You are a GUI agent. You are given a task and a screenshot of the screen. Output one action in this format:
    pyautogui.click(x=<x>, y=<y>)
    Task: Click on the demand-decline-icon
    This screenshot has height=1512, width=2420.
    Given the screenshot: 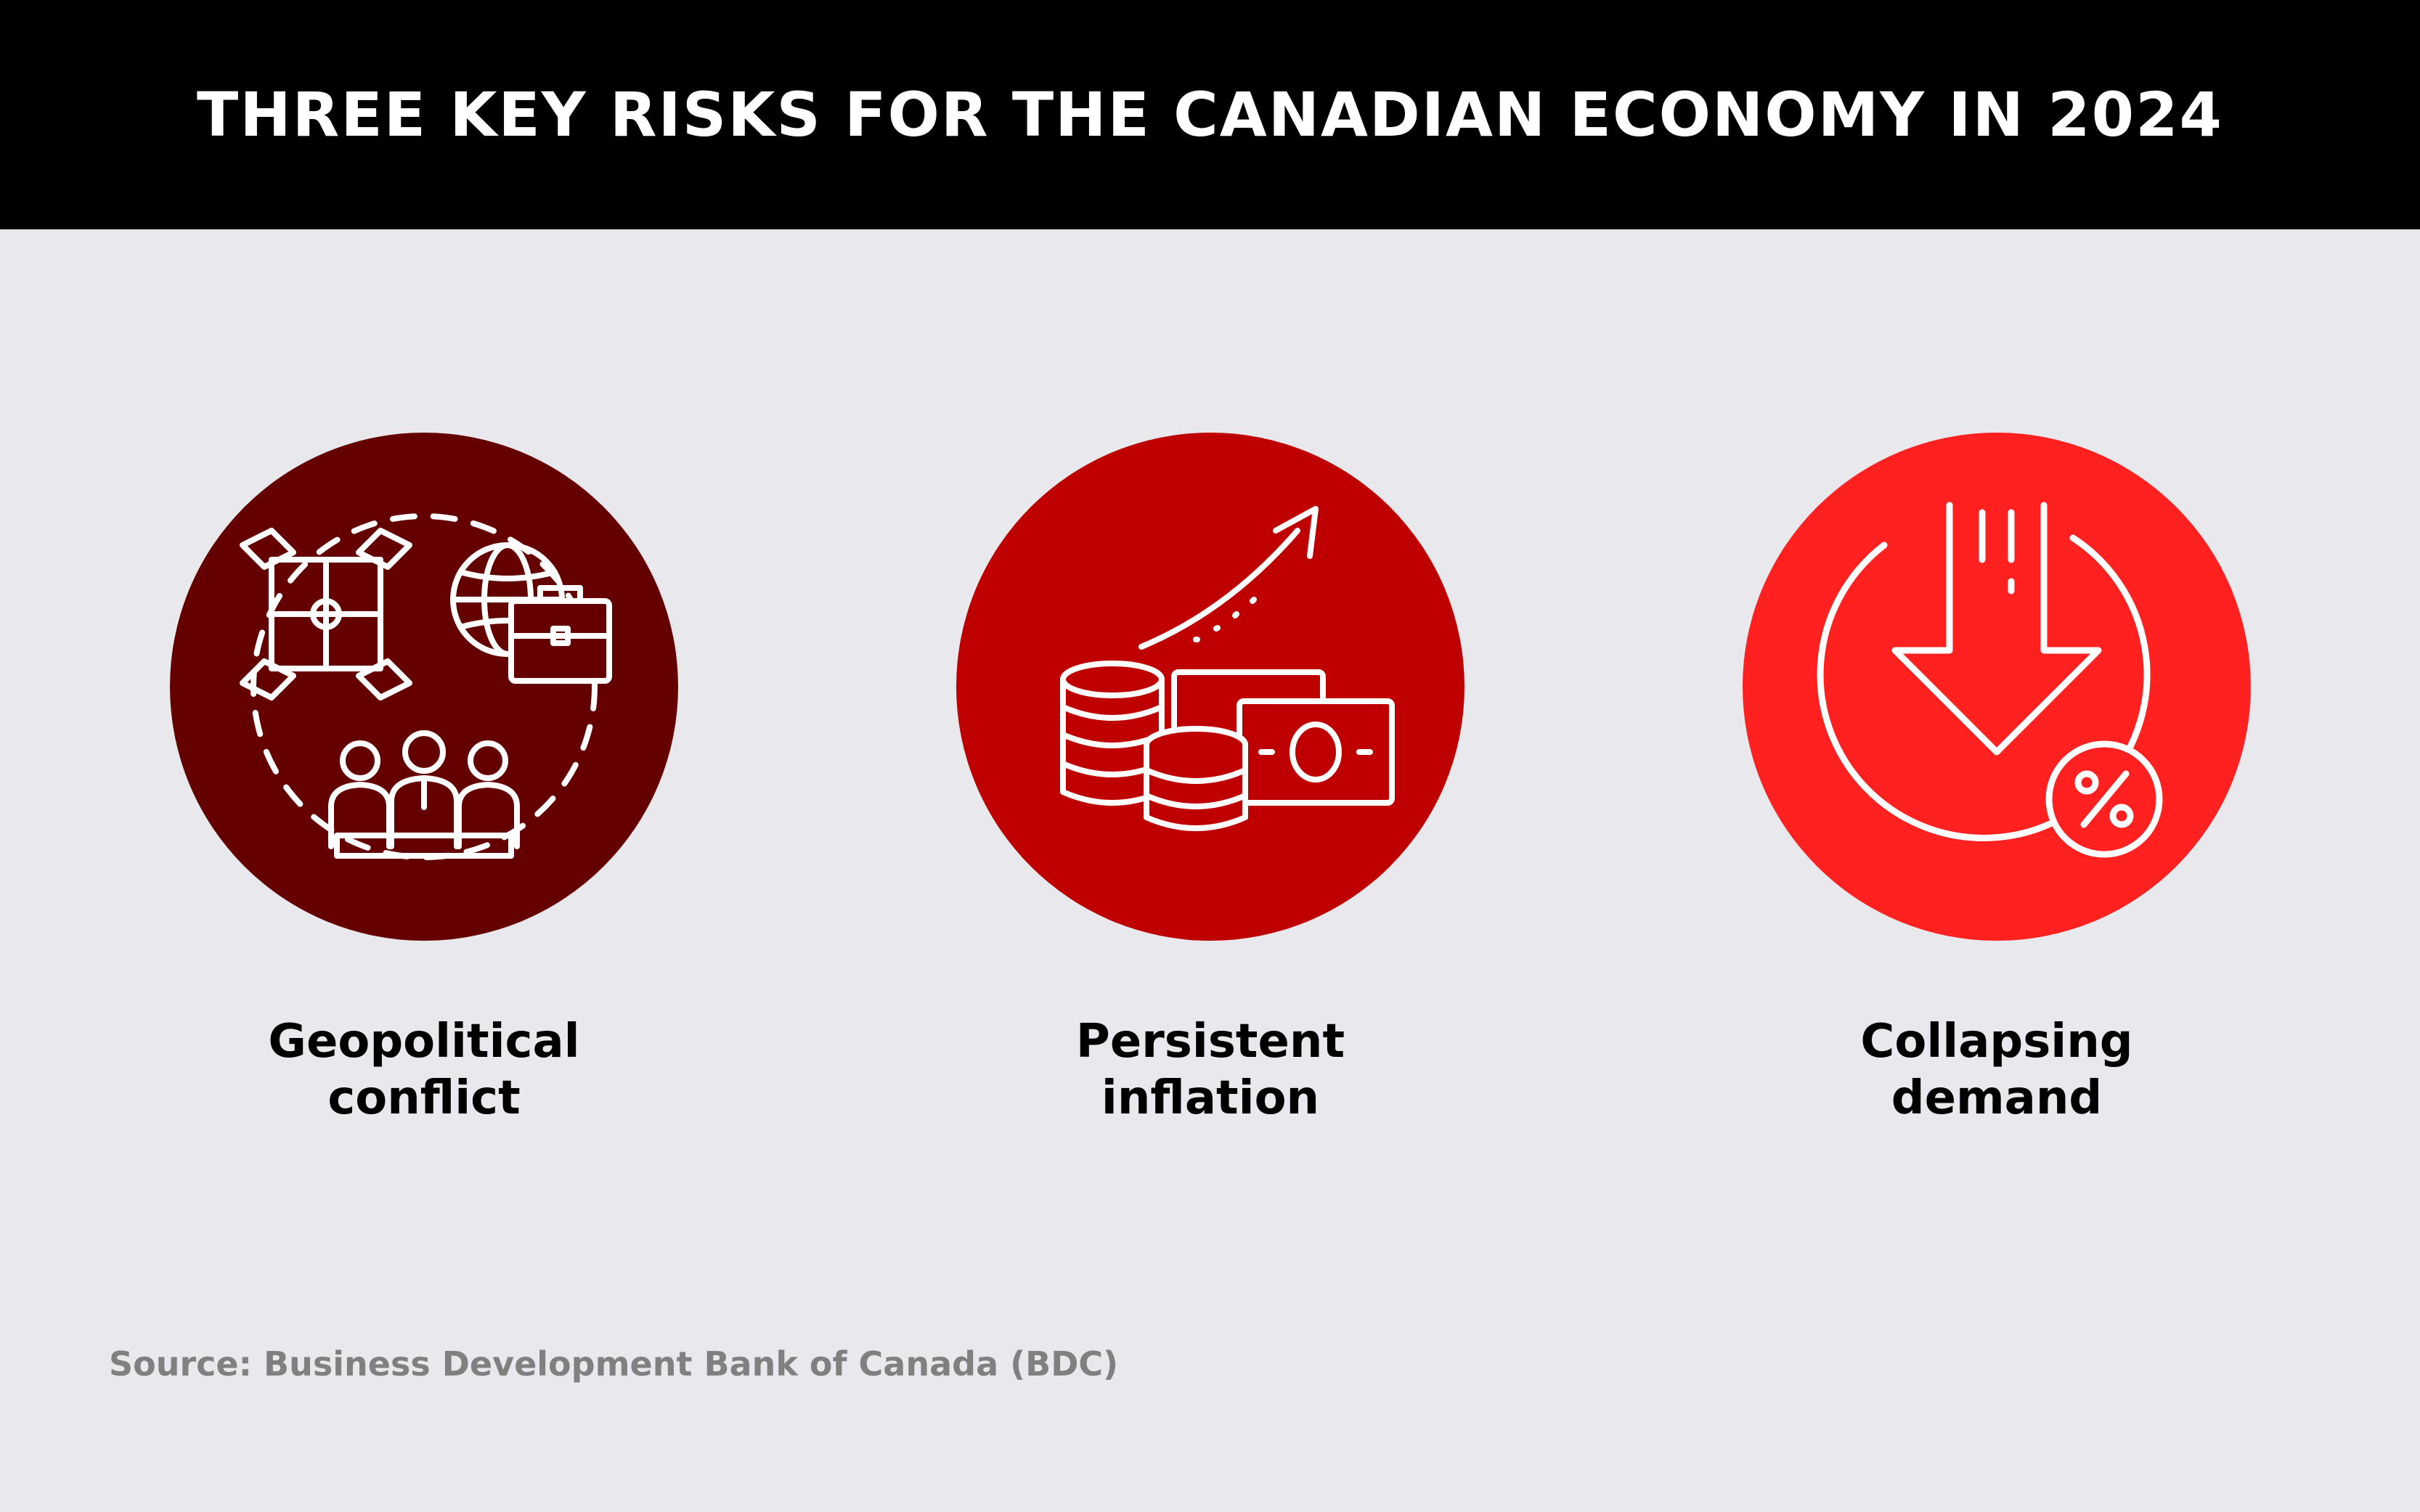 What is the action you would take?
    pyautogui.click(x=1997, y=687)
    